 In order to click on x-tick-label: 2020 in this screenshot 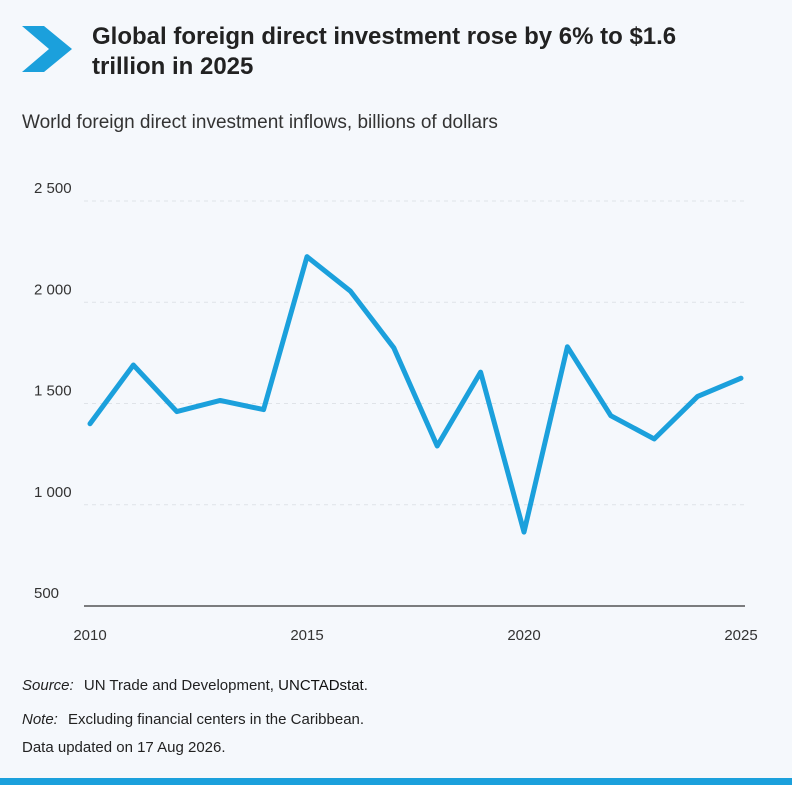, I will do `click(523, 635)`.